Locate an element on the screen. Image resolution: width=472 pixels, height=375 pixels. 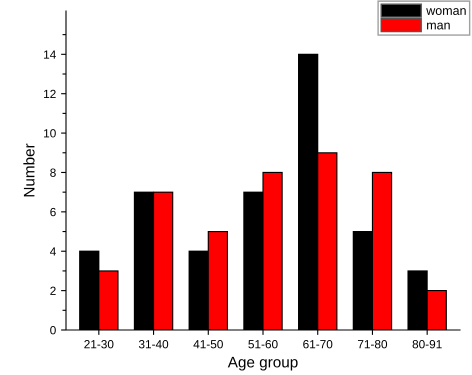
x-axis-title: Age group is located at coordinates (263, 363).